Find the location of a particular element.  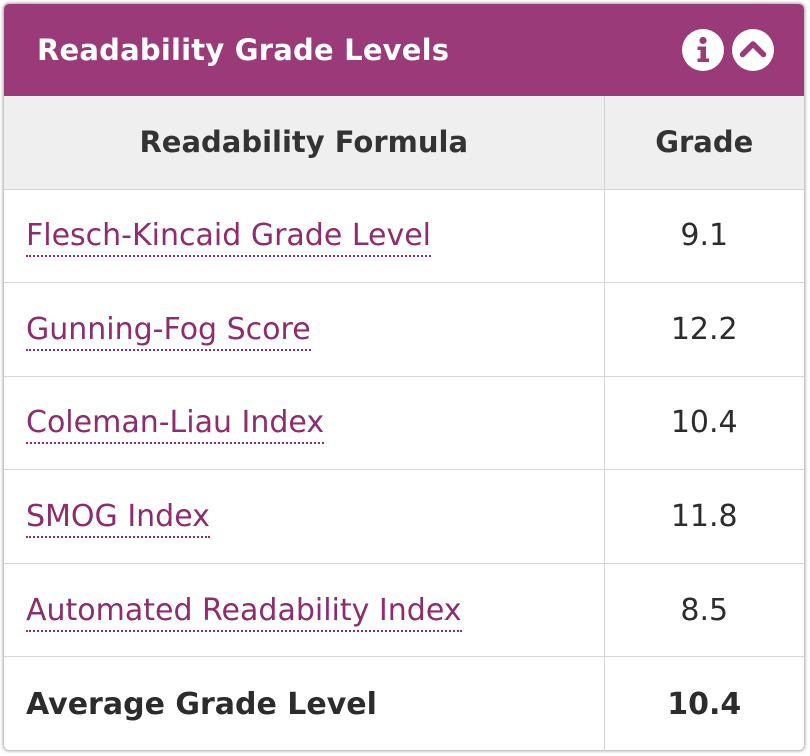

average-row: Average Grade Level 10.4 is located at coordinates (404, 703).